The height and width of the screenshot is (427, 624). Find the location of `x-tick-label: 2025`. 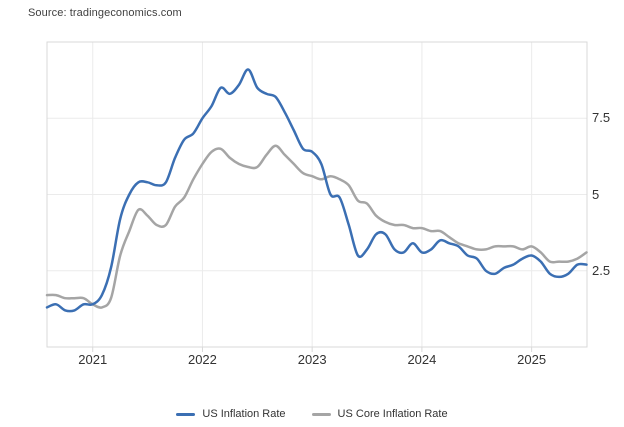

x-tick-label: 2025 is located at coordinates (532, 359).